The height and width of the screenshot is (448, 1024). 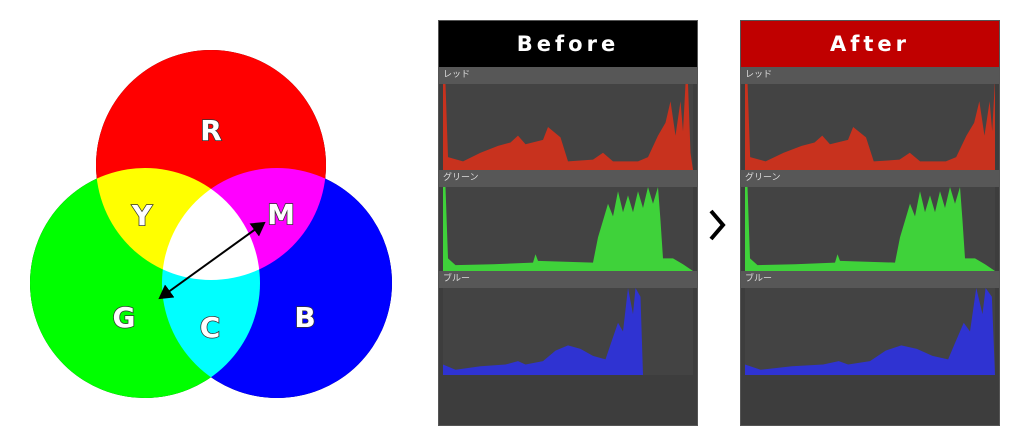 I want to click on label-g: G, so click(x=124, y=317).